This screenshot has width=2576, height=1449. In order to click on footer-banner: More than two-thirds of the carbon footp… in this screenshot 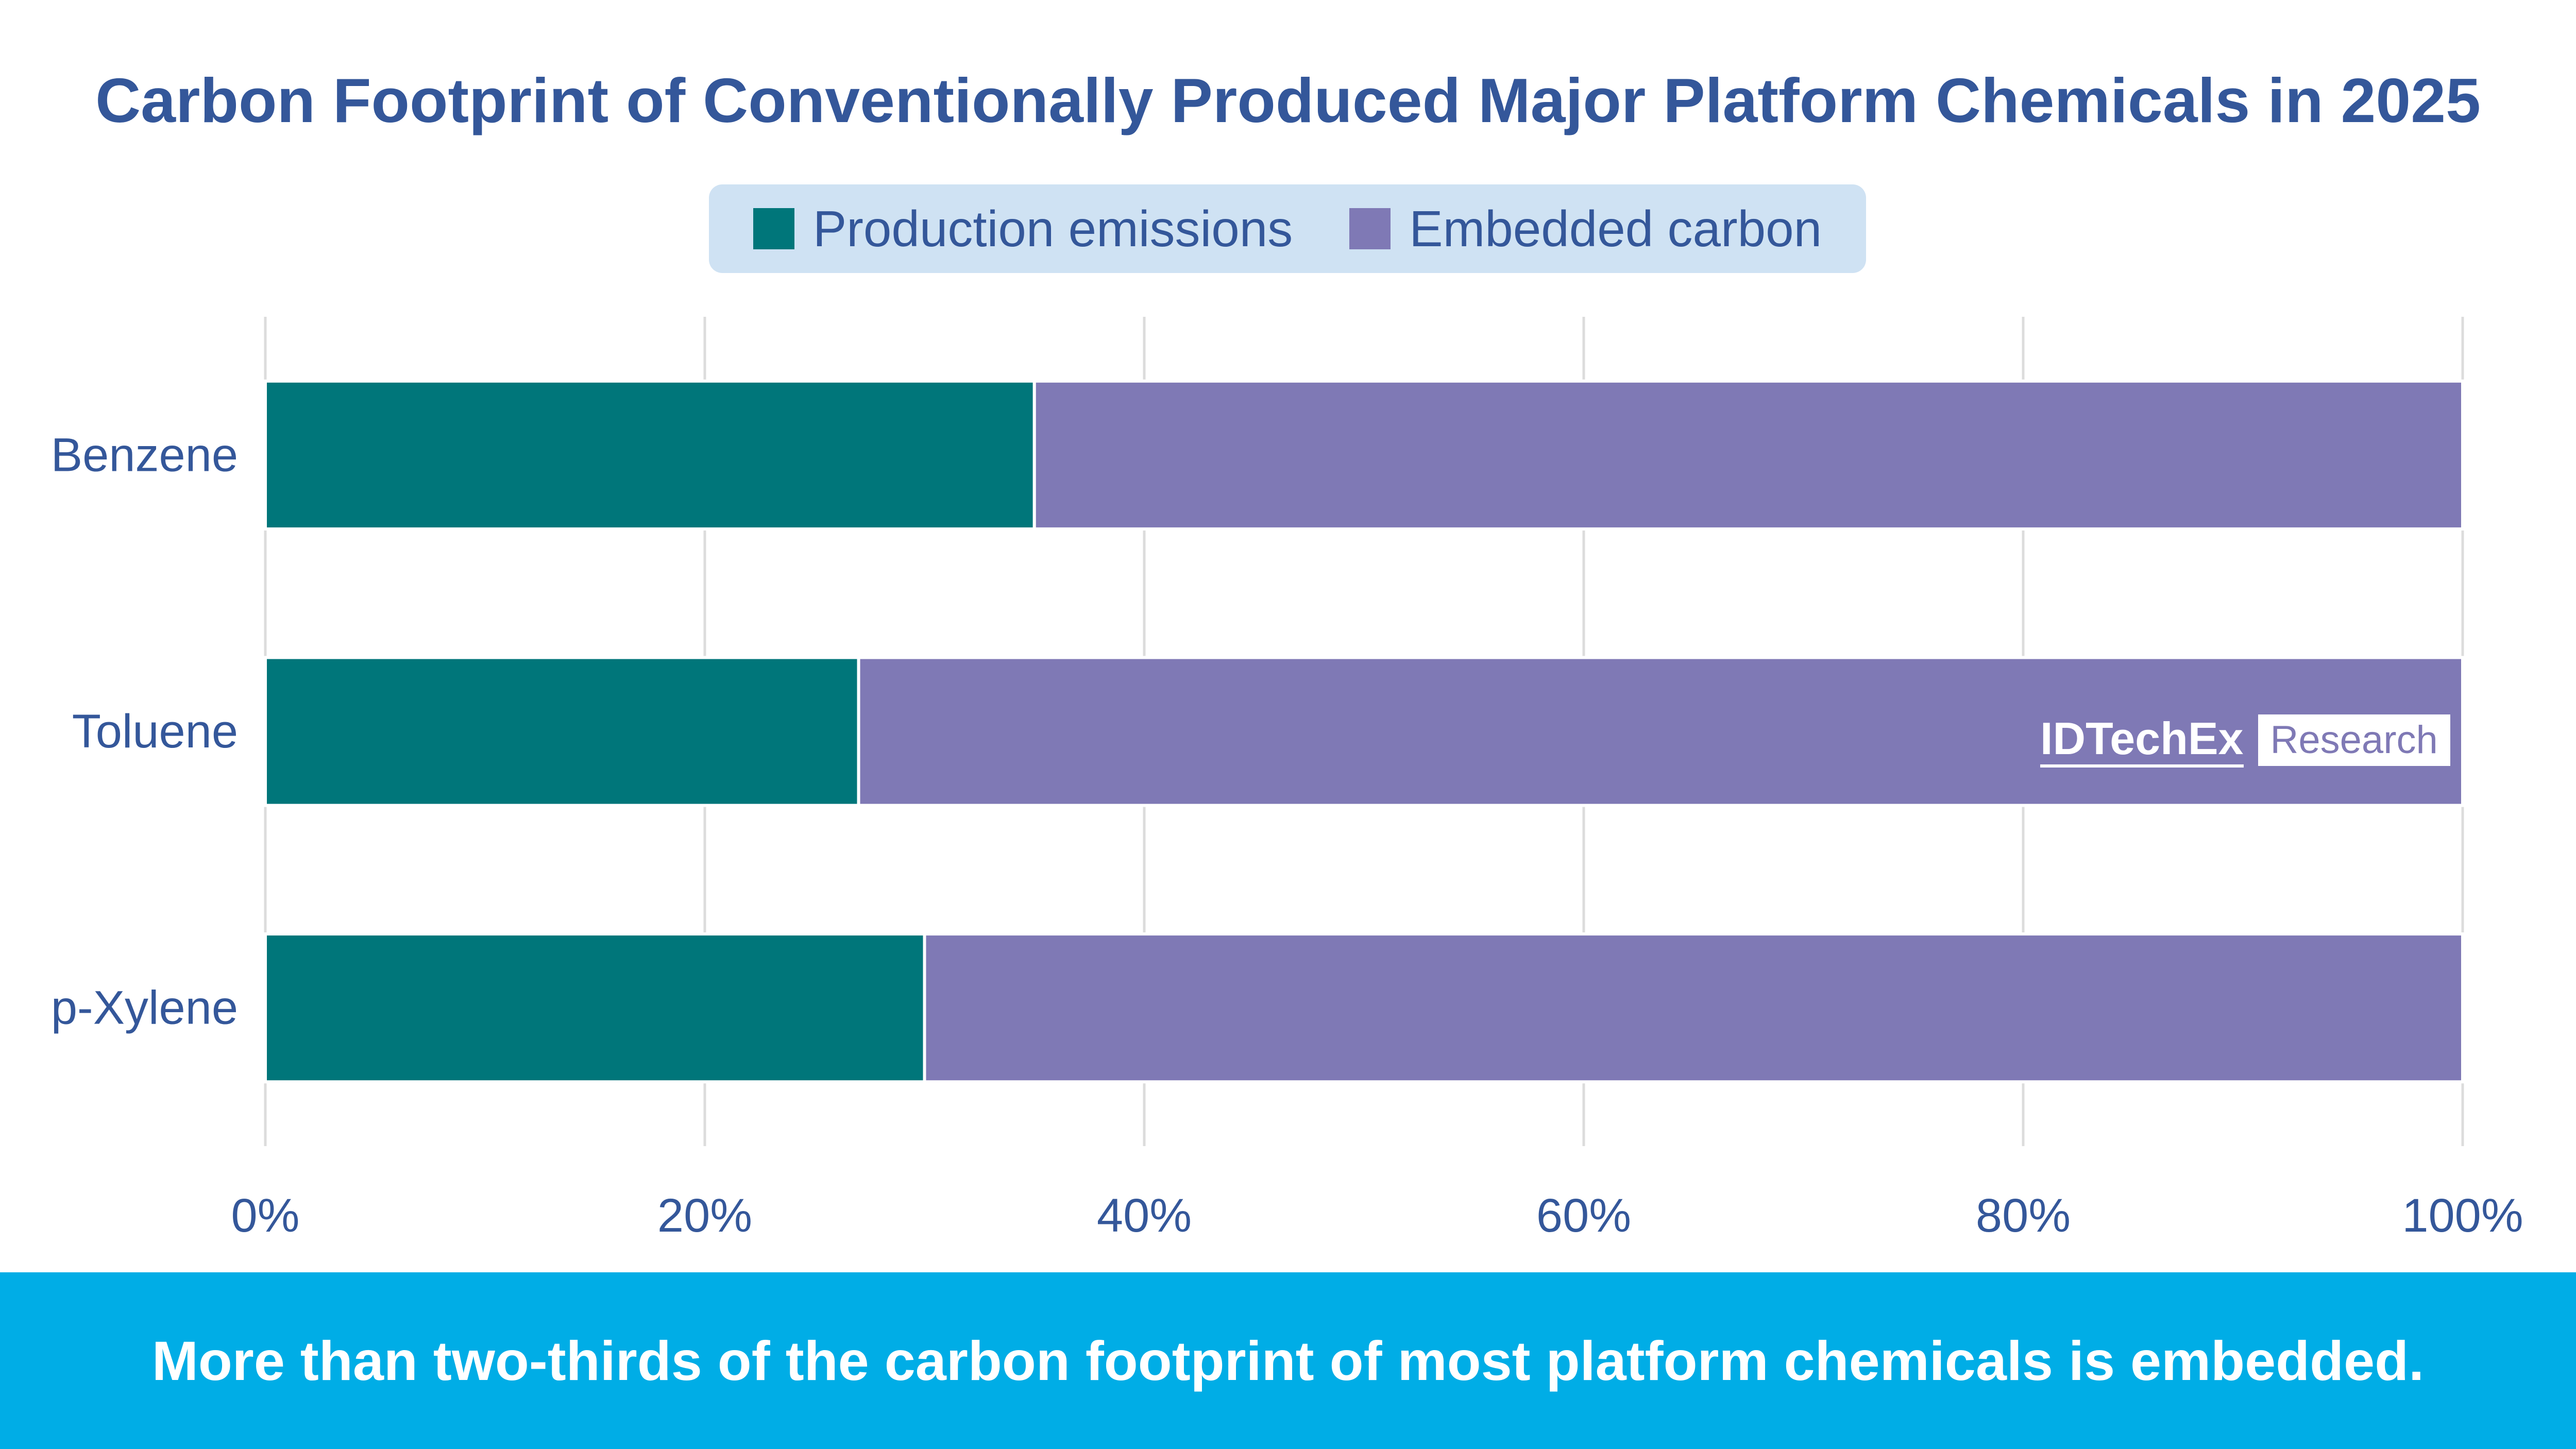, I will do `click(1288, 1361)`.